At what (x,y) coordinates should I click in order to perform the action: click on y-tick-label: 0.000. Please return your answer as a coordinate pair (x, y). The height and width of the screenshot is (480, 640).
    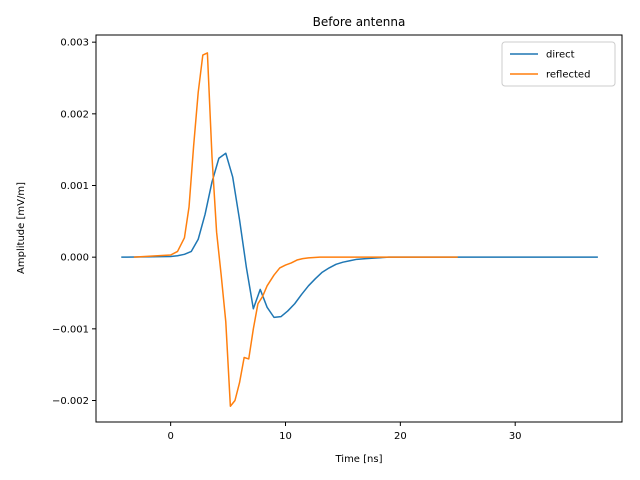
    Looking at the image, I should click on (74, 258).